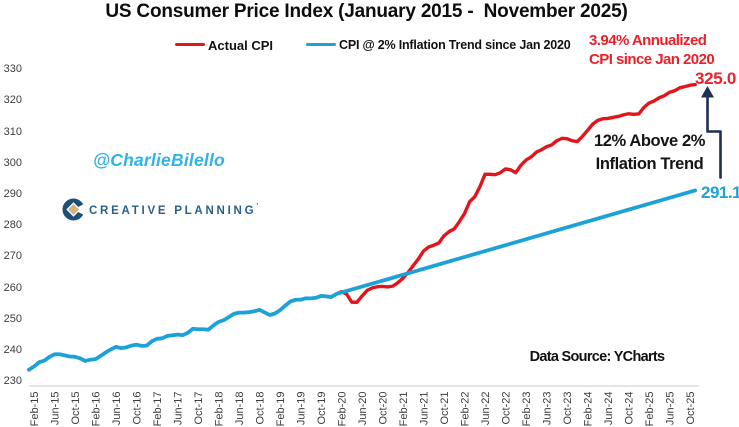  Describe the element at coordinates (220, 409) in the screenshot. I see `svg-text: Feb-18` at that location.